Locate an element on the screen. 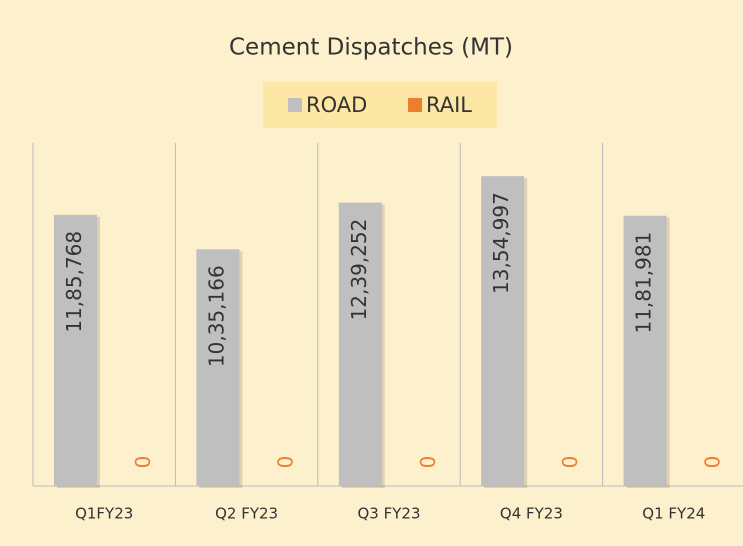 This screenshot has height=546, width=743. x-tick-label: Q3 FY23 is located at coordinates (389, 514).